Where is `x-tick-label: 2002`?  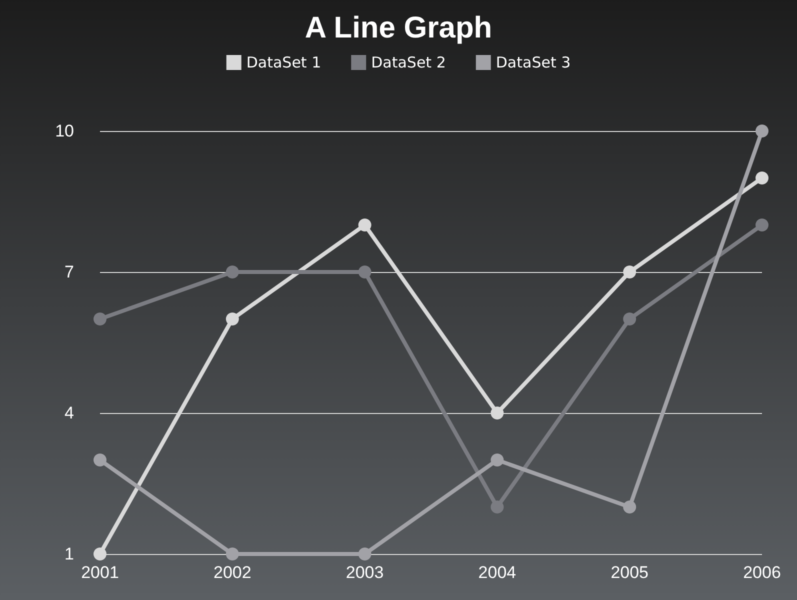
x-tick-label: 2002 is located at coordinates (232, 572).